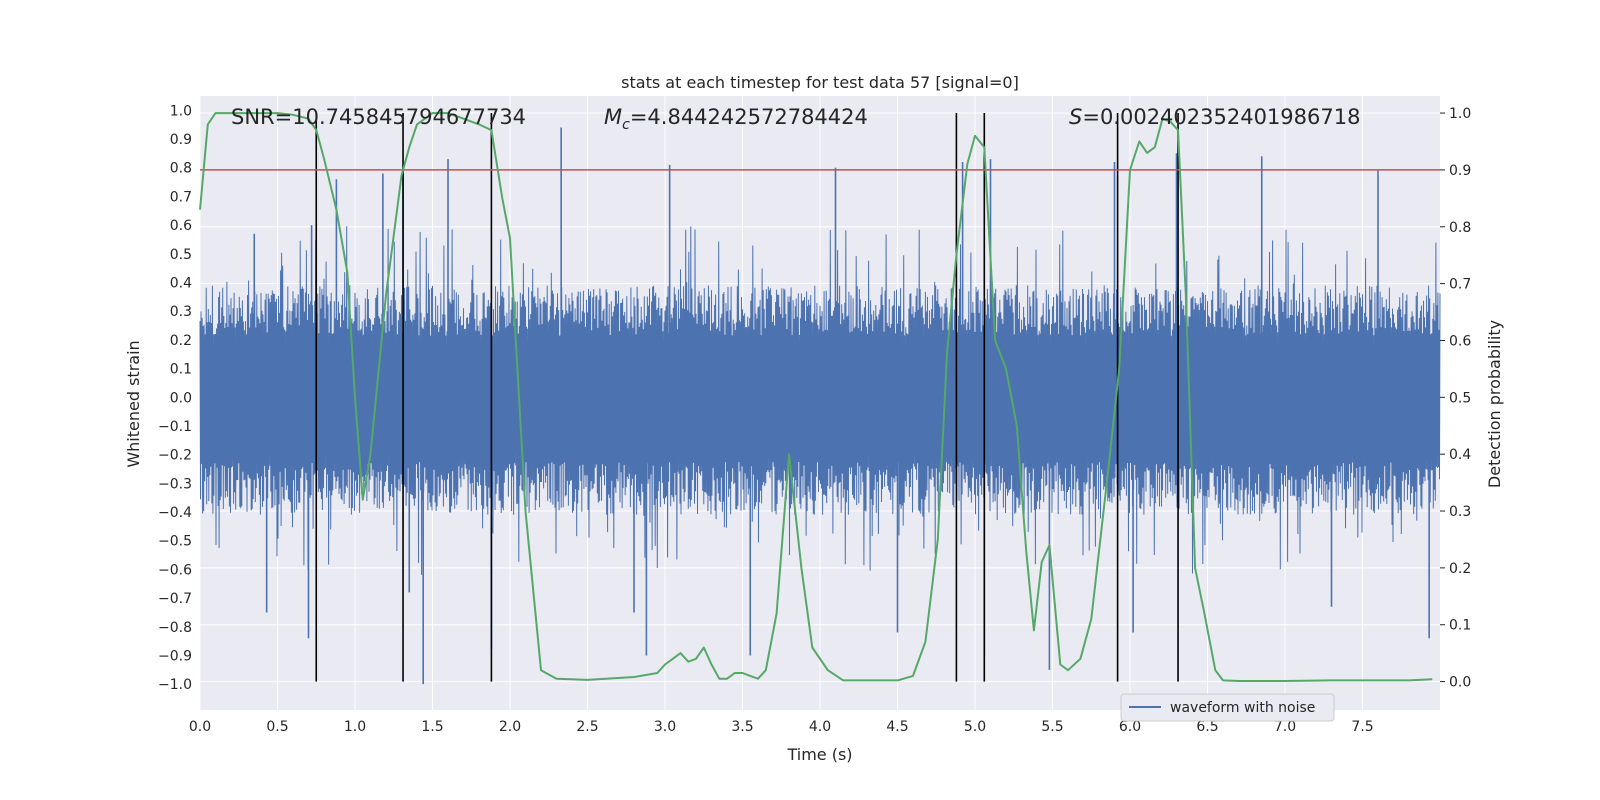  I want to click on y-tick-label-left: −0.8, so click(175, 628).